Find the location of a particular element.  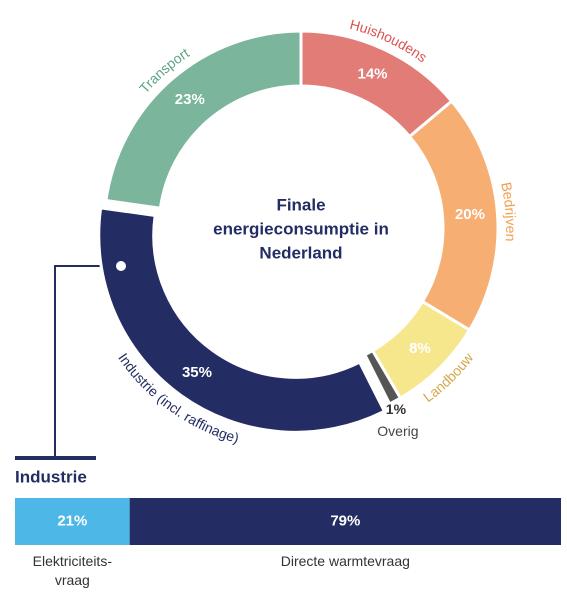

connector is located at coordinates (87, 361).